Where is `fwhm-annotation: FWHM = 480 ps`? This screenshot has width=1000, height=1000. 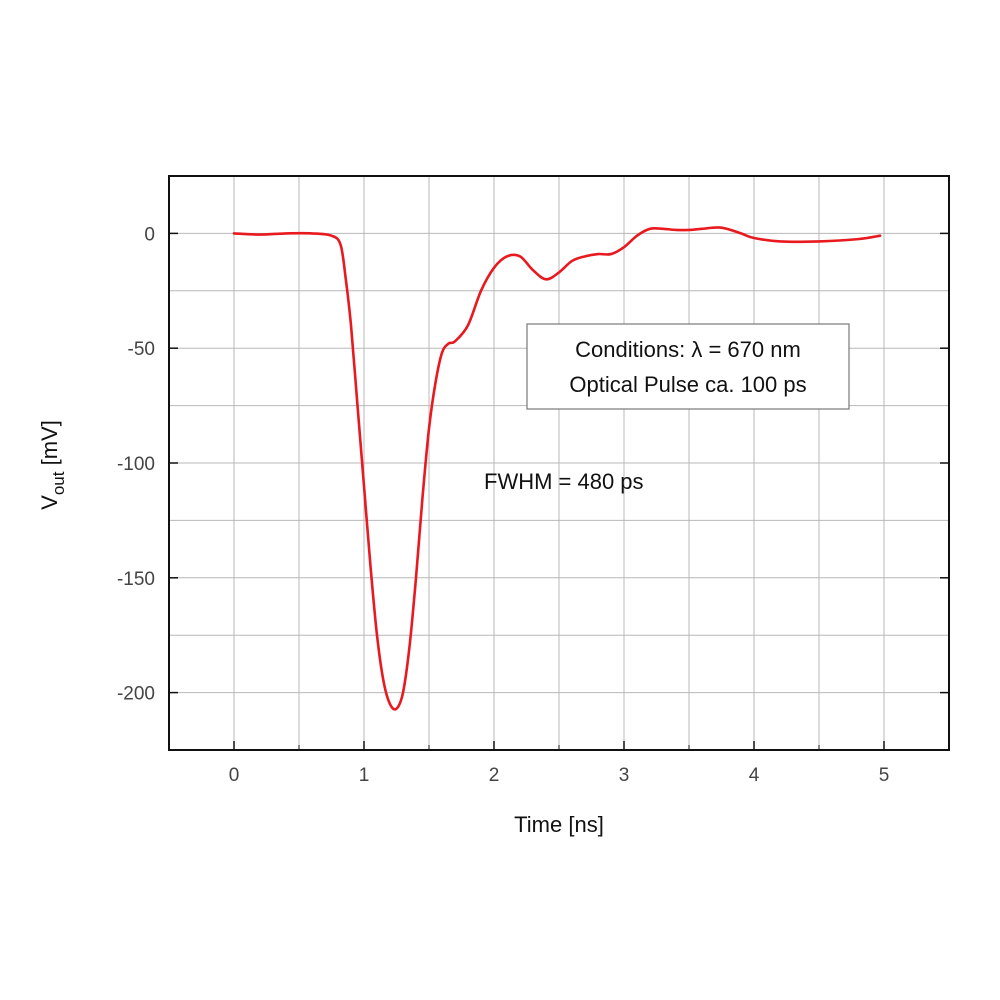 fwhm-annotation: FWHM = 480 ps is located at coordinates (564, 481).